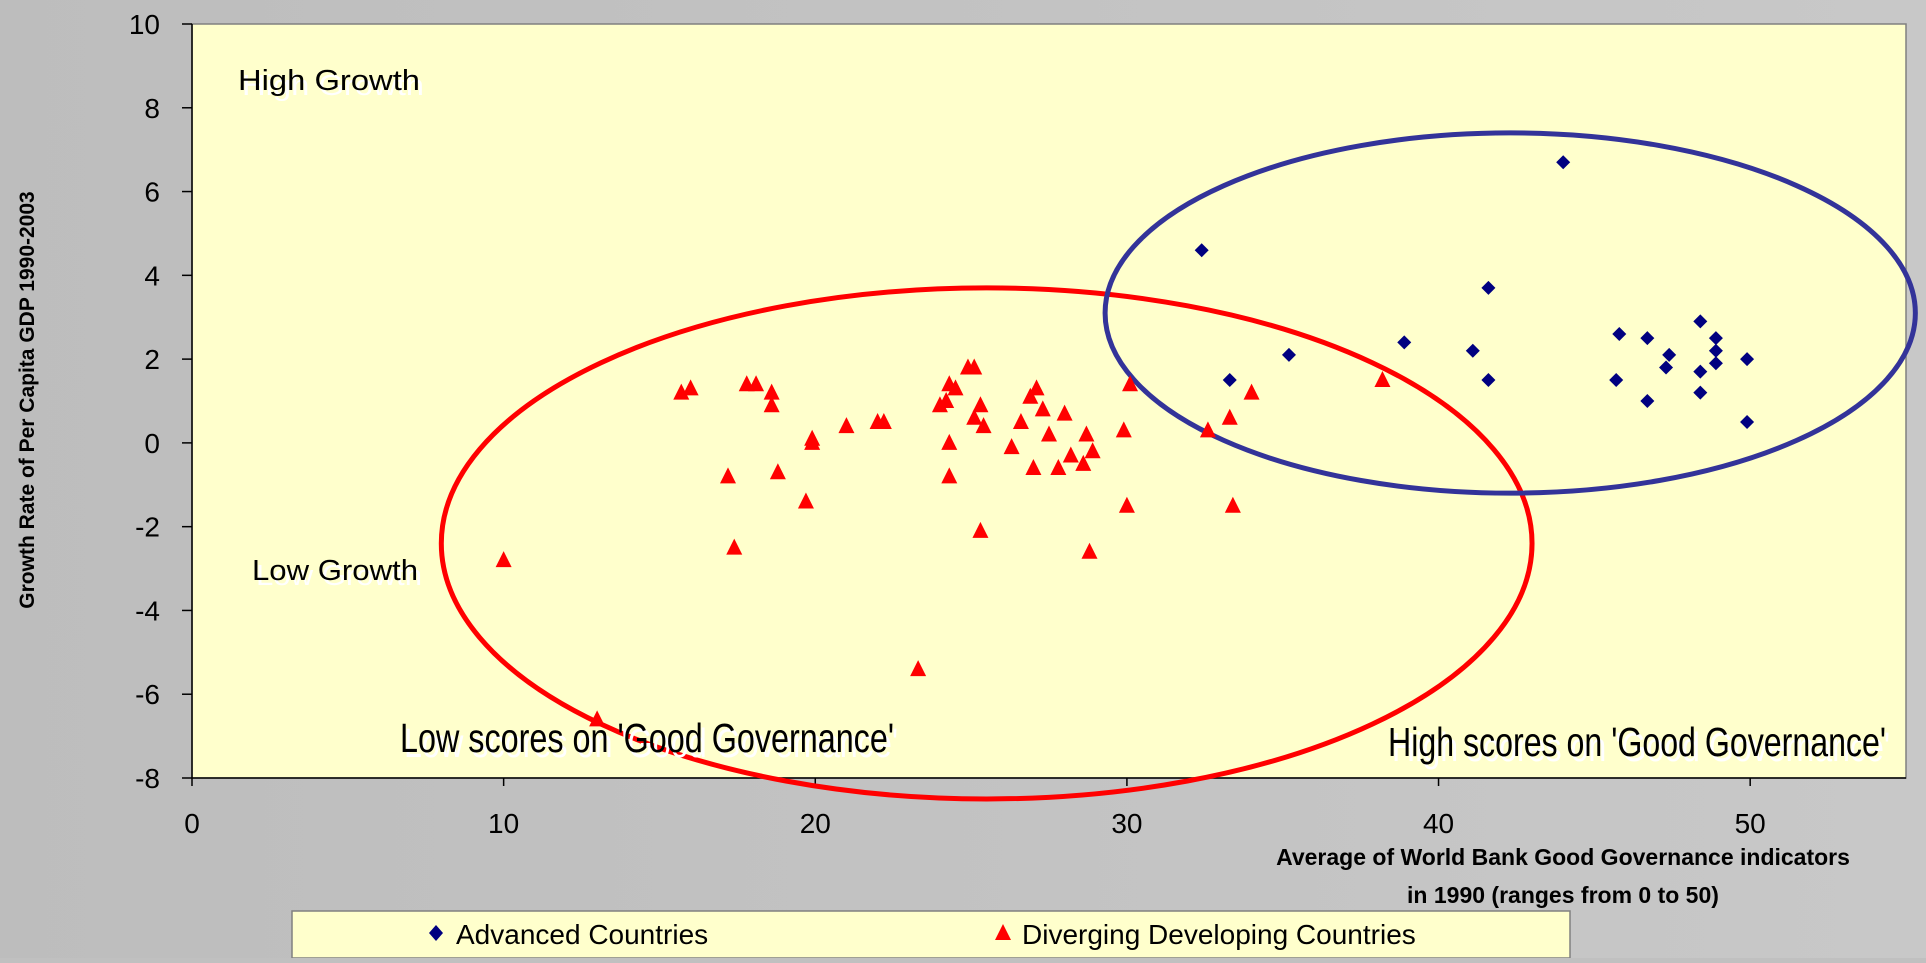 This screenshot has height=963, width=1926. I want to click on legend-label-advanced: Advanced Countries, so click(582, 934).